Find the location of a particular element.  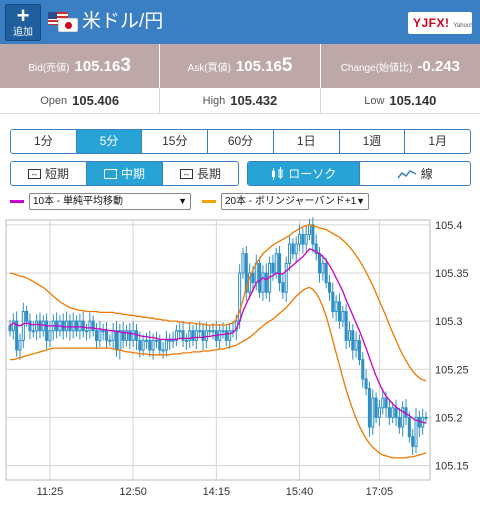

tab-timeframe-1d: 1日 is located at coordinates (306, 141).